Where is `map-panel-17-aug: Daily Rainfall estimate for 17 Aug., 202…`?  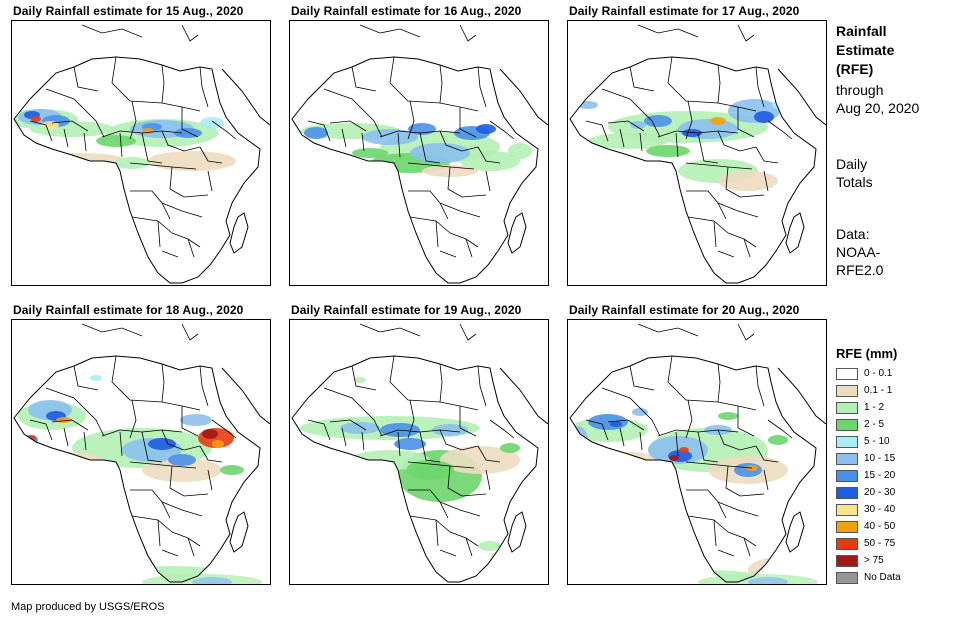 map-panel-17-aug: Daily Rainfall estimate for 17 Aug., 202… is located at coordinates (698, 145).